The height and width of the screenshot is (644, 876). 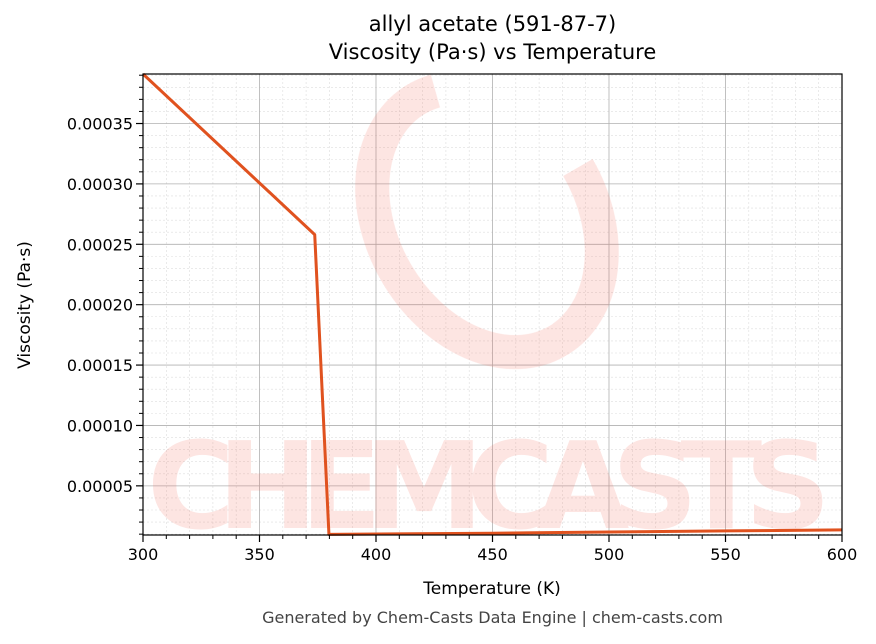 I want to click on y-tick-label: 0.00030, so click(x=100, y=184).